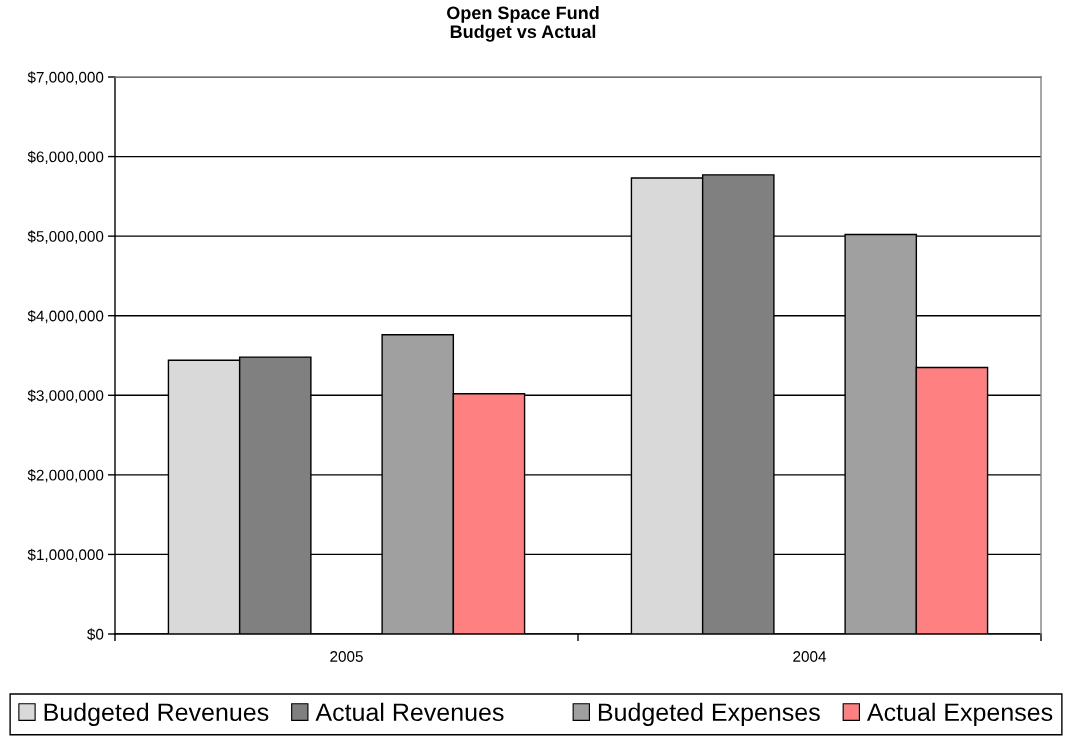 The height and width of the screenshot is (737, 1072). What do you see at coordinates (810, 656) in the screenshot?
I see `x-tick-label: 2004` at bounding box center [810, 656].